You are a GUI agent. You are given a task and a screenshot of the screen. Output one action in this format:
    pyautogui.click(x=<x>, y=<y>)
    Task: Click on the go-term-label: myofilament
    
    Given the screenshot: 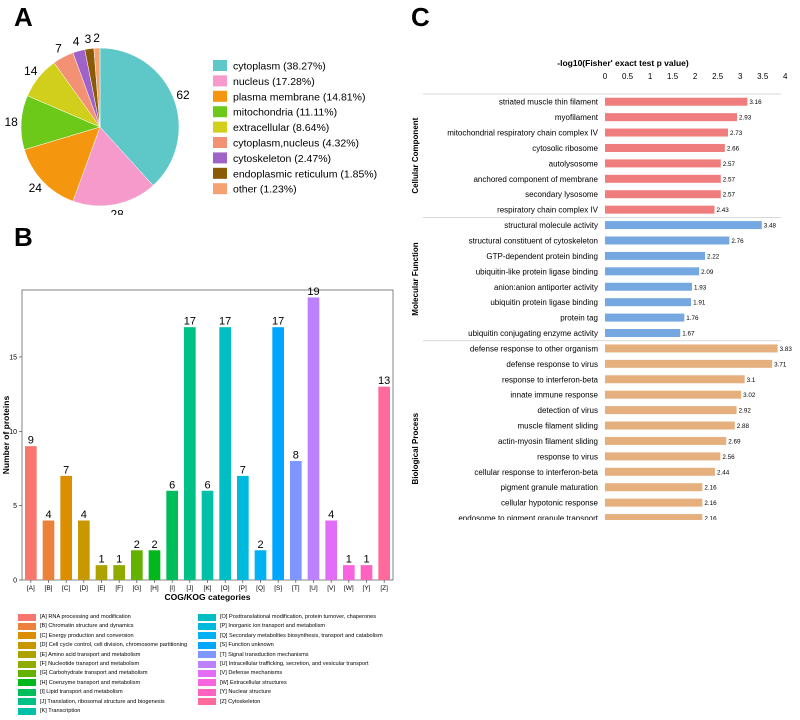 What is the action you would take?
    pyautogui.click(x=577, y=117)
    